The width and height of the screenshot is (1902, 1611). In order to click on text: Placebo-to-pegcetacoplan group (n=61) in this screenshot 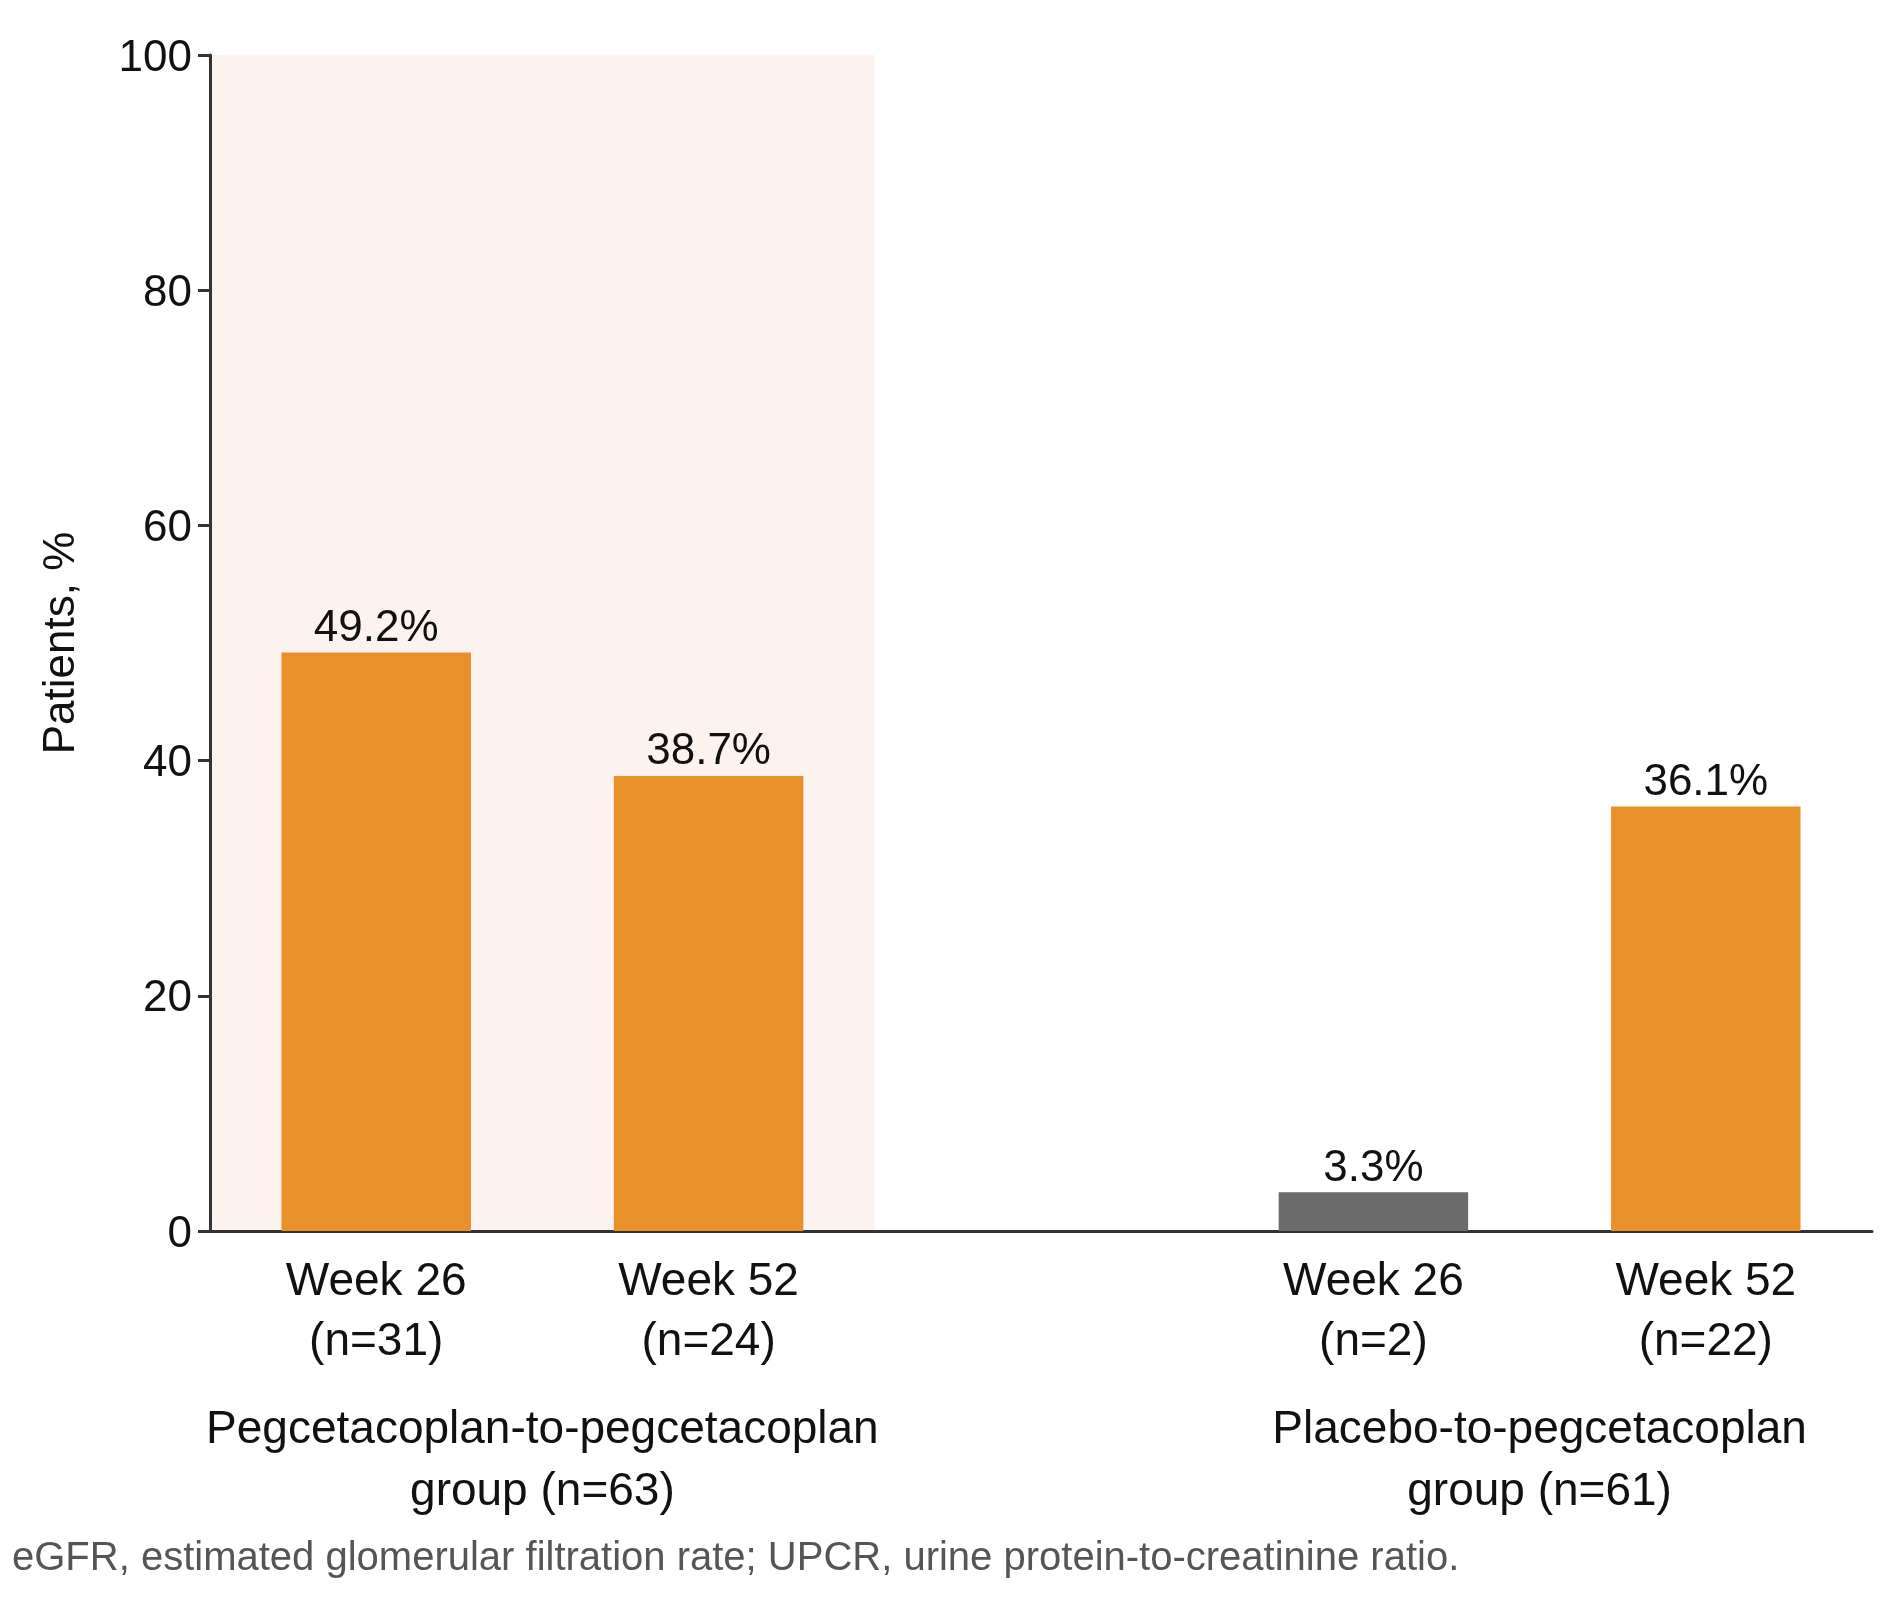, I will do `click(1539, 1458)`.